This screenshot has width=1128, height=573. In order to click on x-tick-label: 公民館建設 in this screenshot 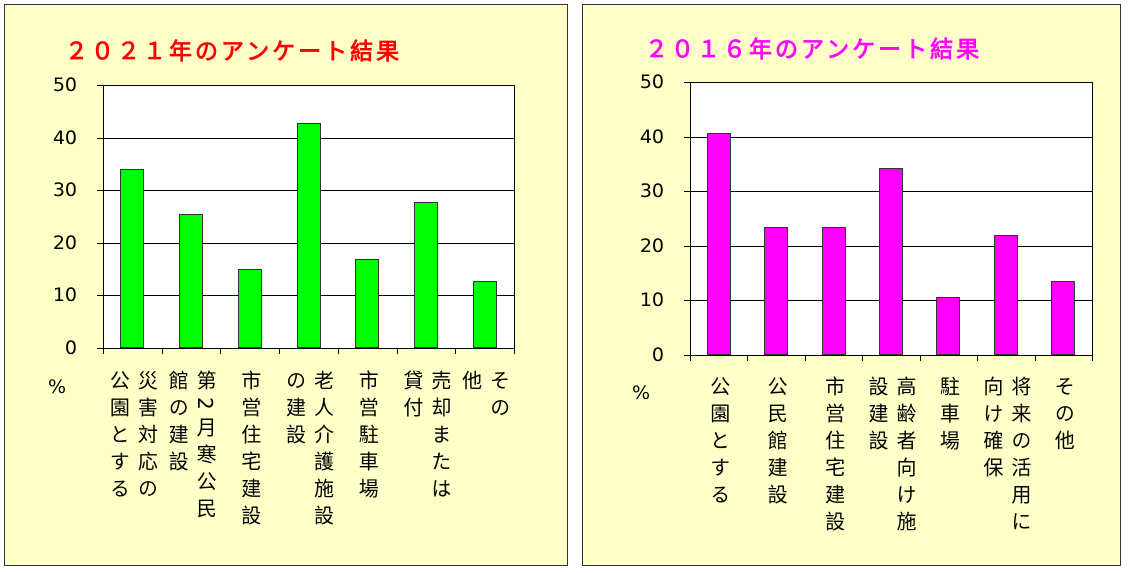, I will do `click(776, 443)`.